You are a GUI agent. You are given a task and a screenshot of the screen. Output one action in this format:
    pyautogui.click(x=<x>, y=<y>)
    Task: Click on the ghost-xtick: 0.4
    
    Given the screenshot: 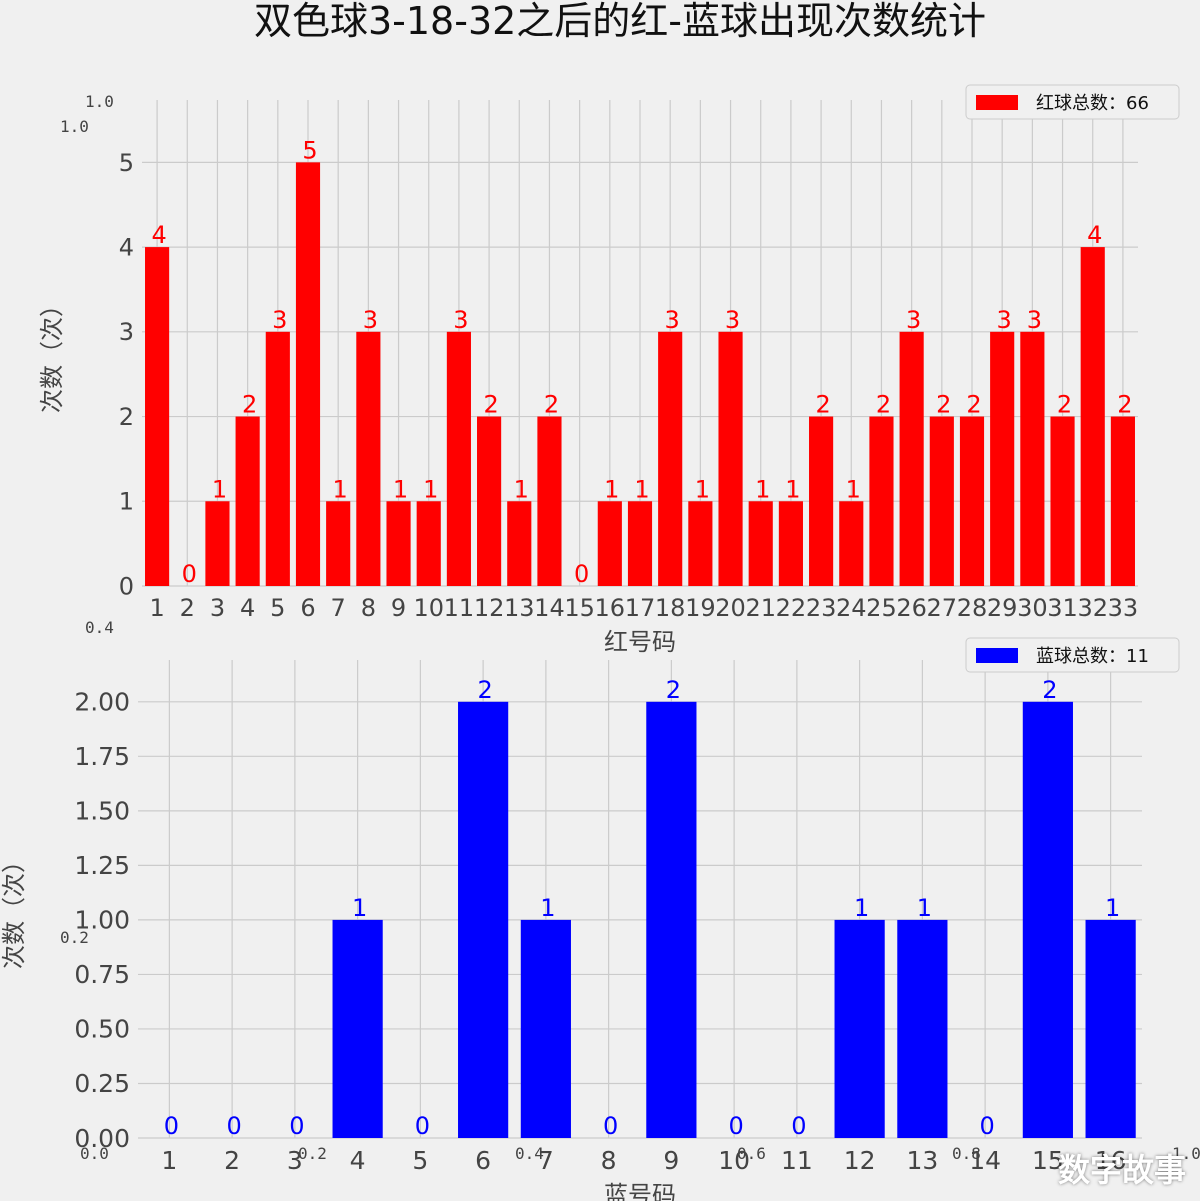 What is the action you would take?
    pyautogui.click(x=529, y=1153)
    